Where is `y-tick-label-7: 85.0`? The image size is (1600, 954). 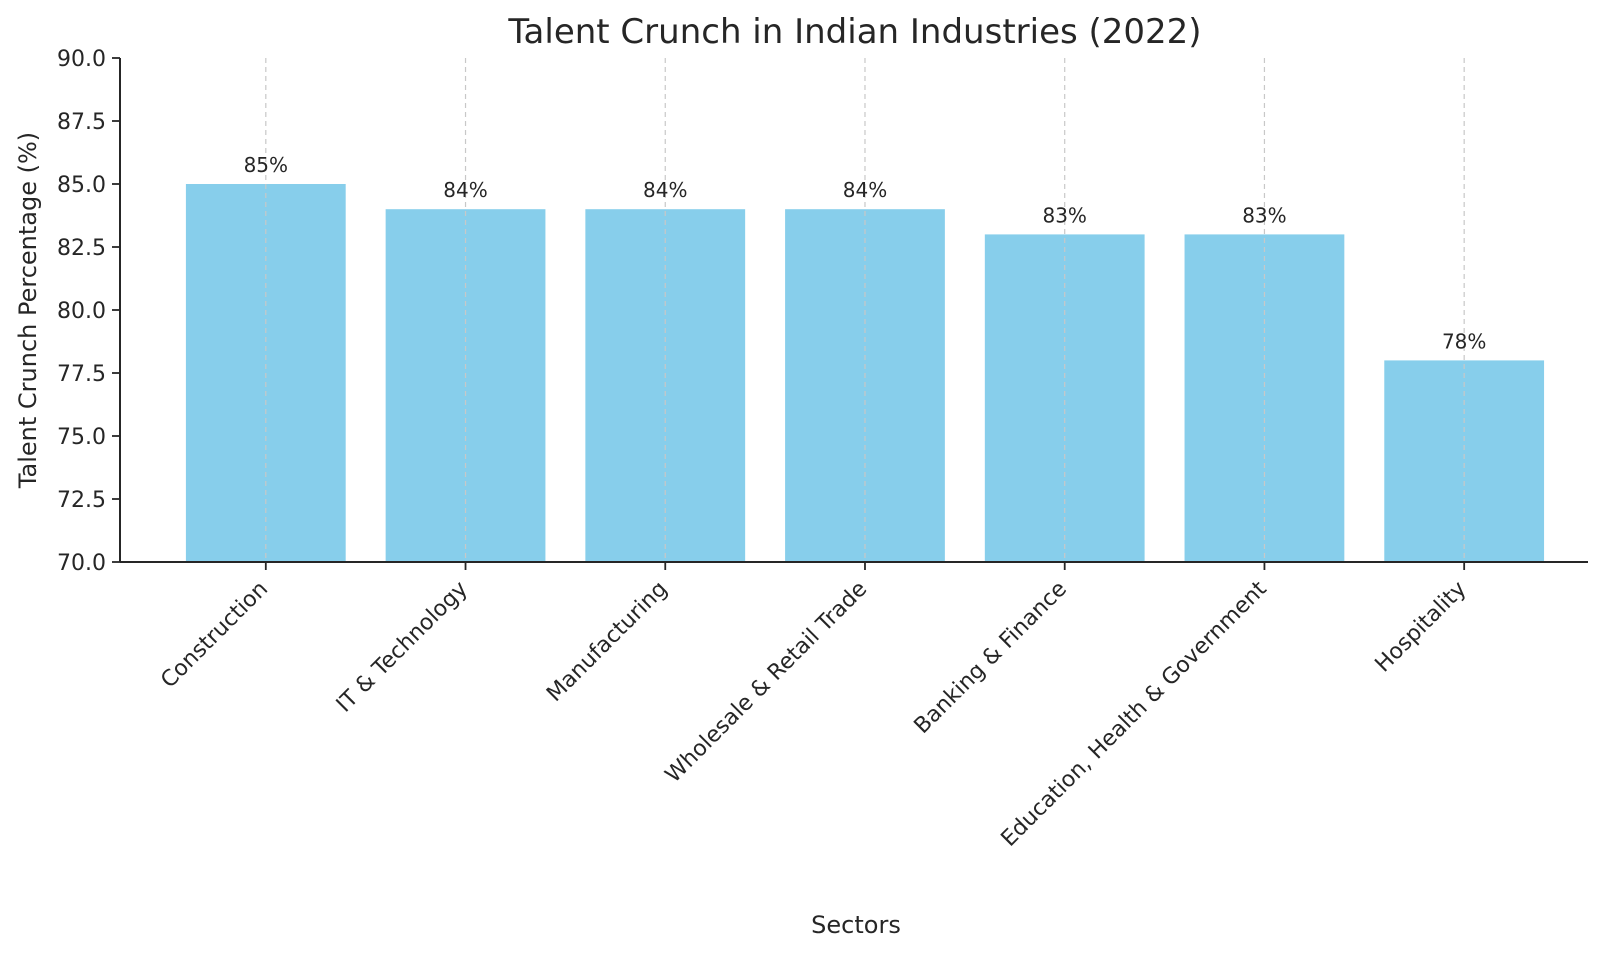
y-tick-label-7: 85.0 is located at coordinates (81, 185).